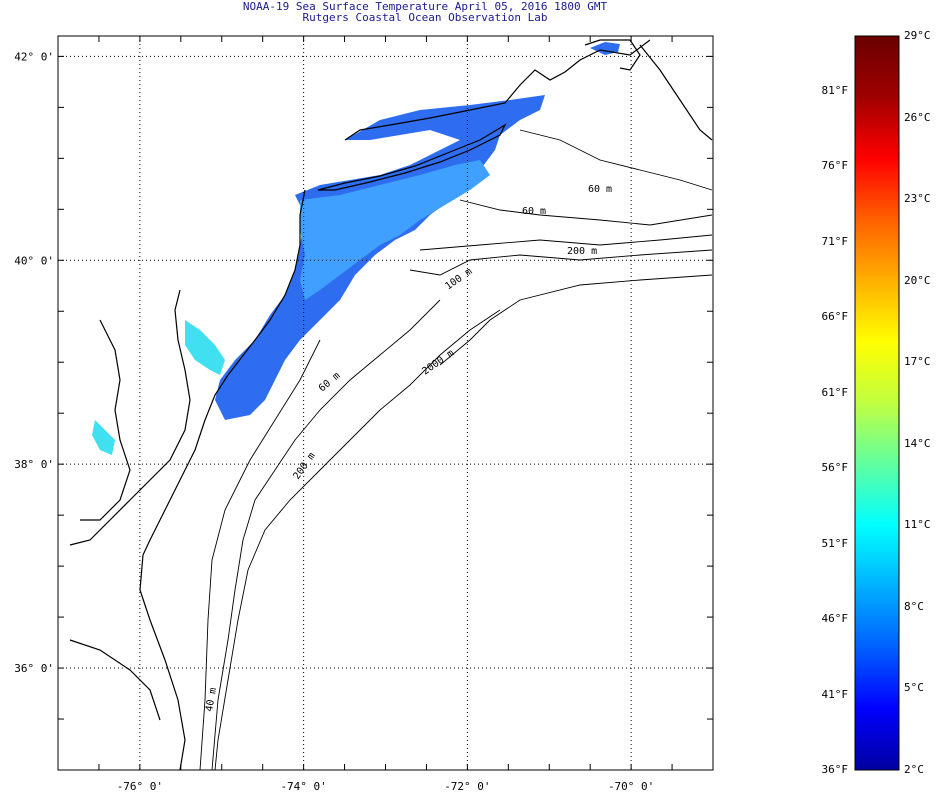  Describe the element at coordinates (34, 260) in the screenshot. I see `lat-label: 40° 0'` at that location.